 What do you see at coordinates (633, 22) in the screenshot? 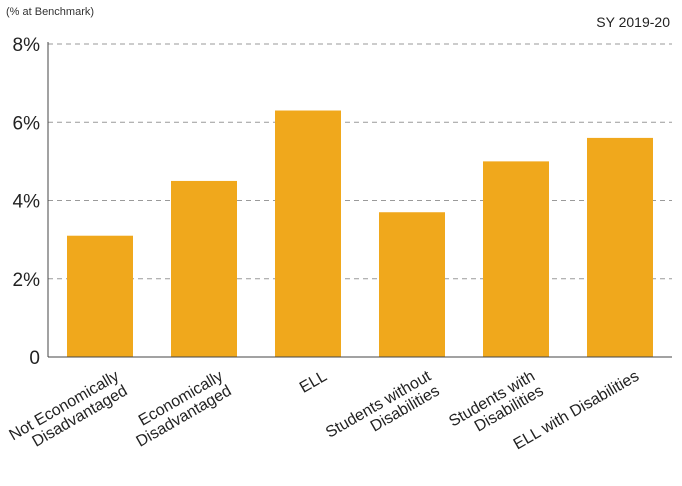
I see `chart-subtitle: SY 2019-20` at bounding box center [633, 22].